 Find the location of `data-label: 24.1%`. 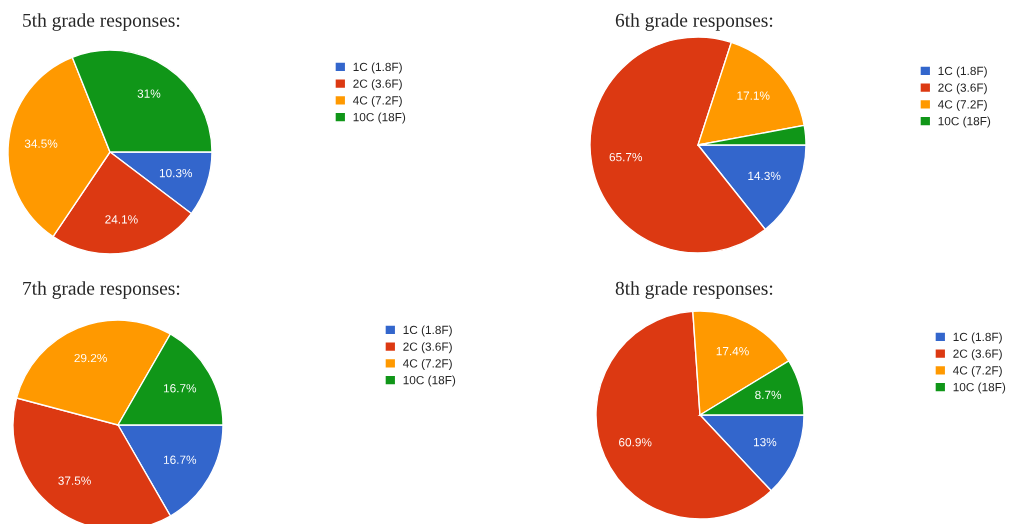

data-label: 24.1% is located at coordinates (121, 219).